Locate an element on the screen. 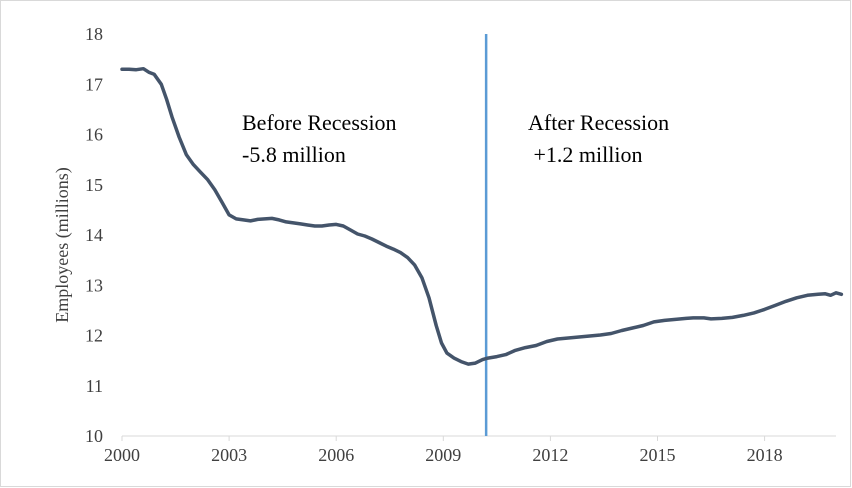 This screenshot has height=488, width=852. y-tick-label: 12 is located at coordinates (94, 336).